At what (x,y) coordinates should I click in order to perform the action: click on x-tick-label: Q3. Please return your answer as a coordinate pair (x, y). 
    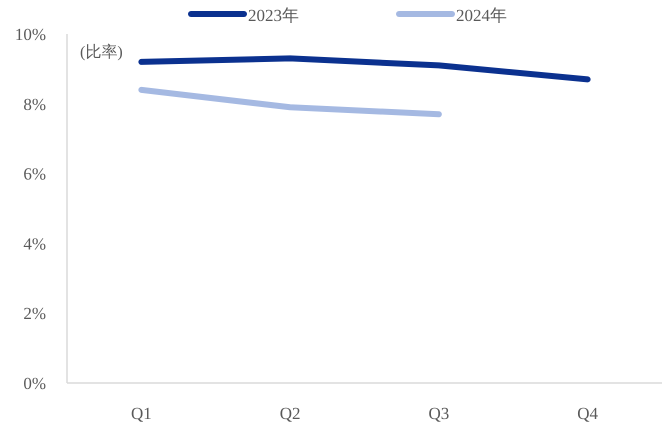
    Looking at the image, I should click on (439, 413).